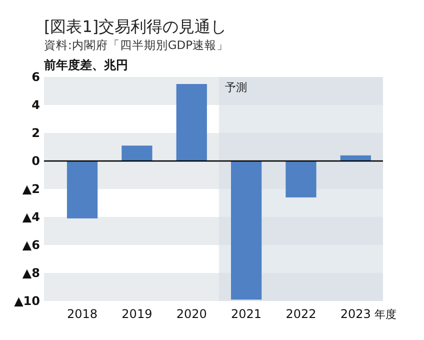  What do you see at coordinates (31, 273) in the screenshot?
I see `y-tick-label: ▲8` at bounding box center [31, 273].